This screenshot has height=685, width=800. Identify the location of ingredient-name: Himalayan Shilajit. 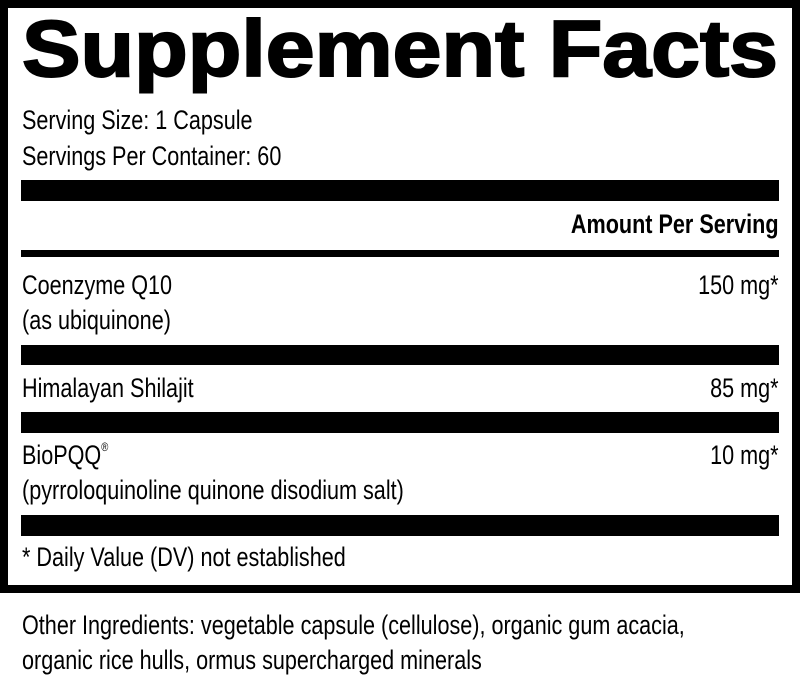
(108, 388).